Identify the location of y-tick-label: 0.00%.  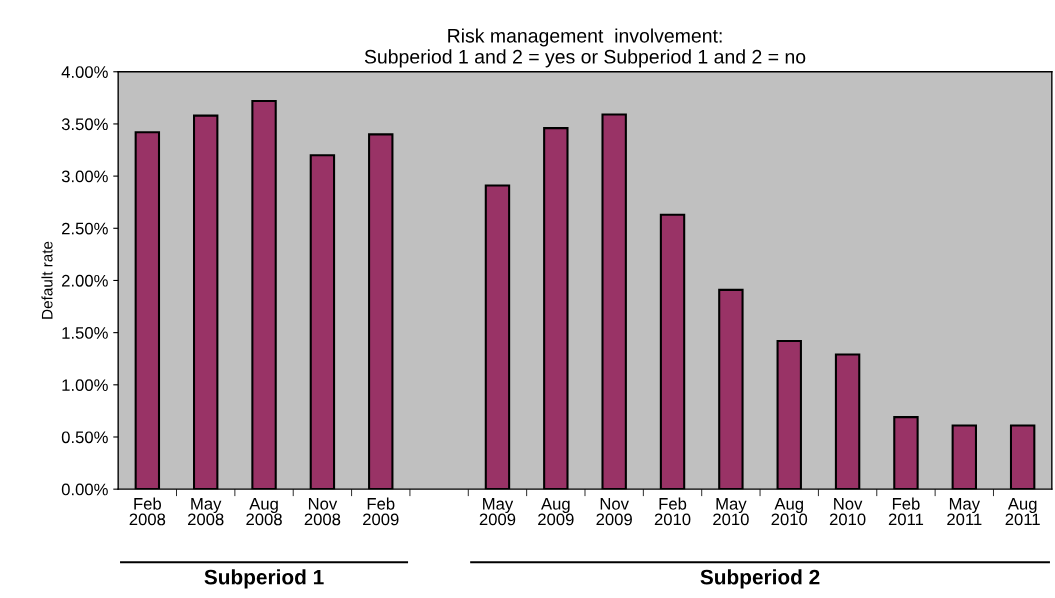
(84, 489).